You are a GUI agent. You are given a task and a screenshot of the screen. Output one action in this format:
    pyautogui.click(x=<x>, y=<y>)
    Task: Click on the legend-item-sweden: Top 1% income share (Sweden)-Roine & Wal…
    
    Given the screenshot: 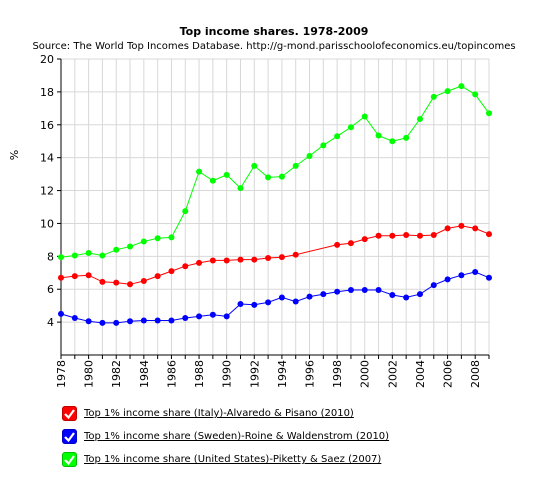 What is the action you would take?
    pyautogui.click(x=225, y=436)
    